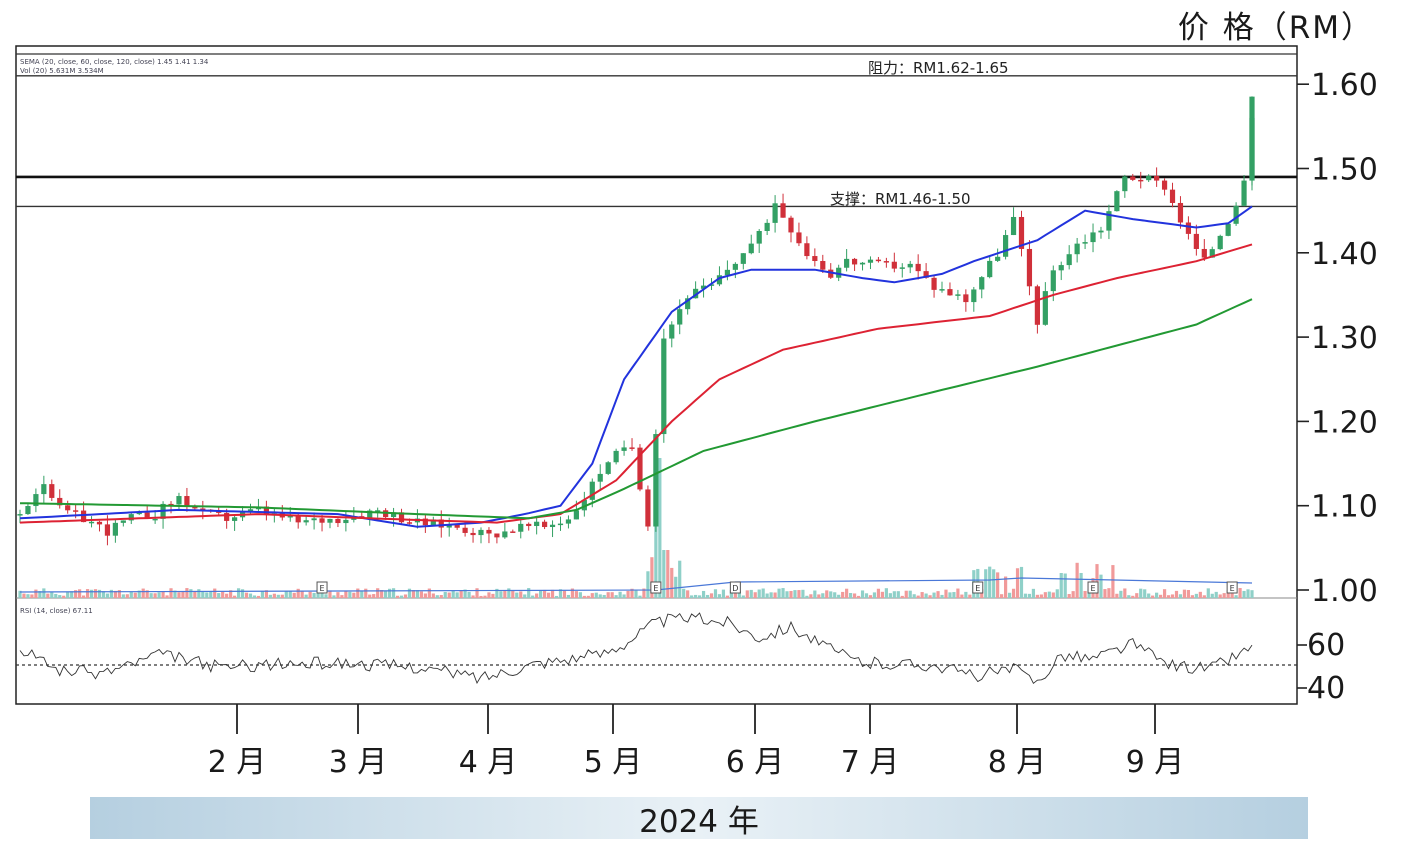 The image size is (1408, 852). I want to click on support-annotation: 支撑：RM1.46-1.50, so click(900, 199).